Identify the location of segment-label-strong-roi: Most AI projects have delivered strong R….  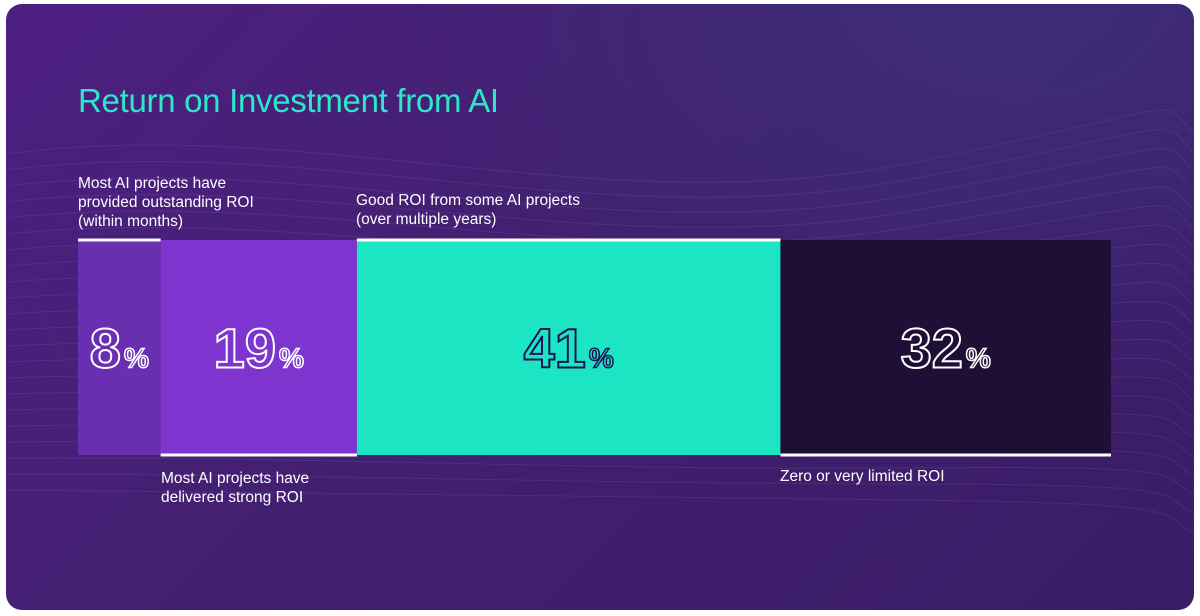
(235, 488).